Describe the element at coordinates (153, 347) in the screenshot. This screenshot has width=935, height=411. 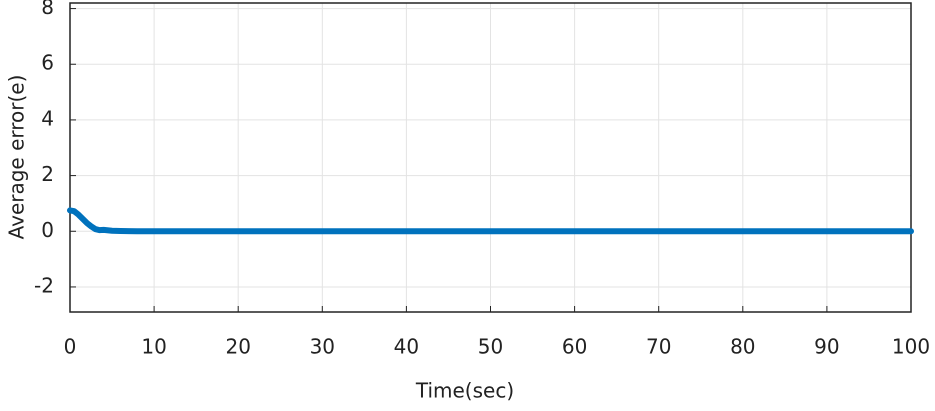
I see `x-tick-label: 10` at that location.